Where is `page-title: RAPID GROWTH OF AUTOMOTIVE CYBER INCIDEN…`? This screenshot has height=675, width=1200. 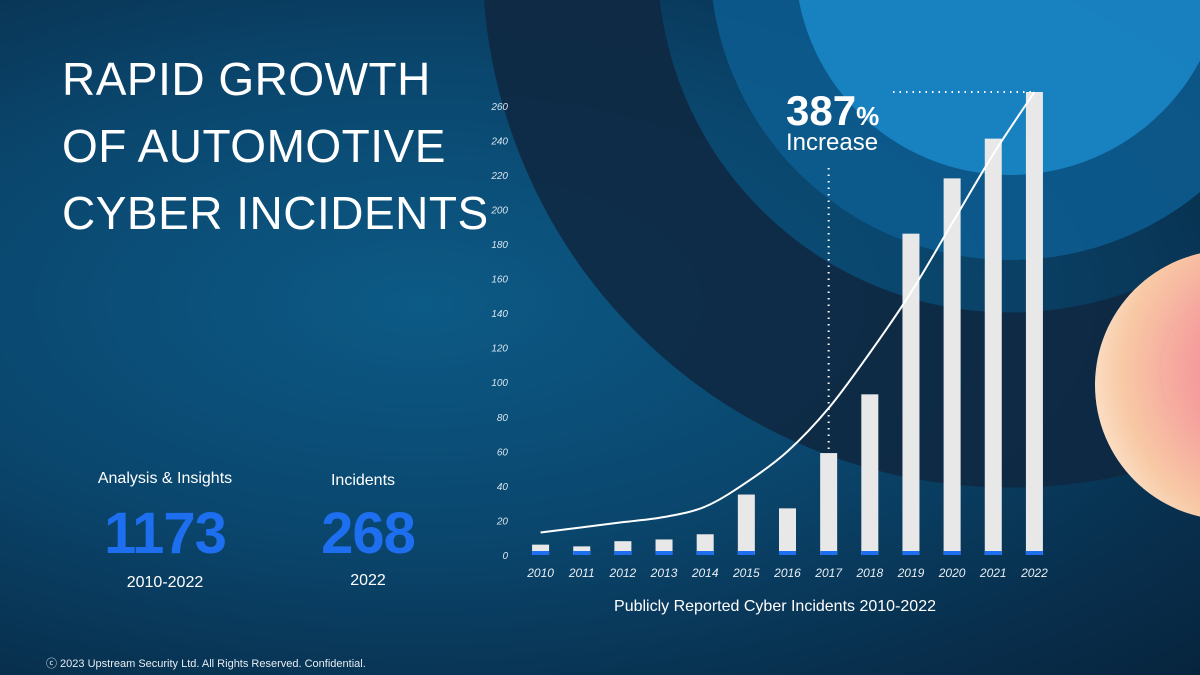 page-title: RAPID GROWTH OF AUTOMOTIVE CYBER INCIDEN… is located at coordinates (275, 146).